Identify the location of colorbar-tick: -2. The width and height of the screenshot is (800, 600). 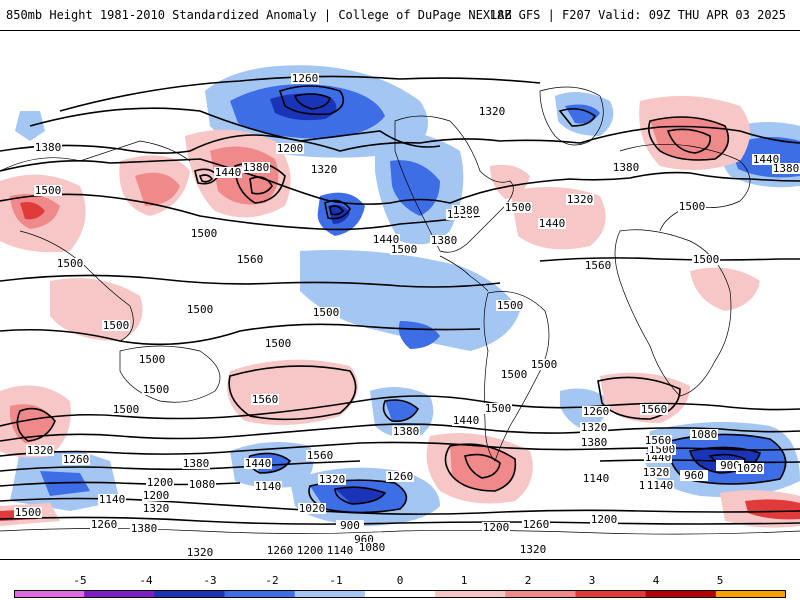
(272, 580).